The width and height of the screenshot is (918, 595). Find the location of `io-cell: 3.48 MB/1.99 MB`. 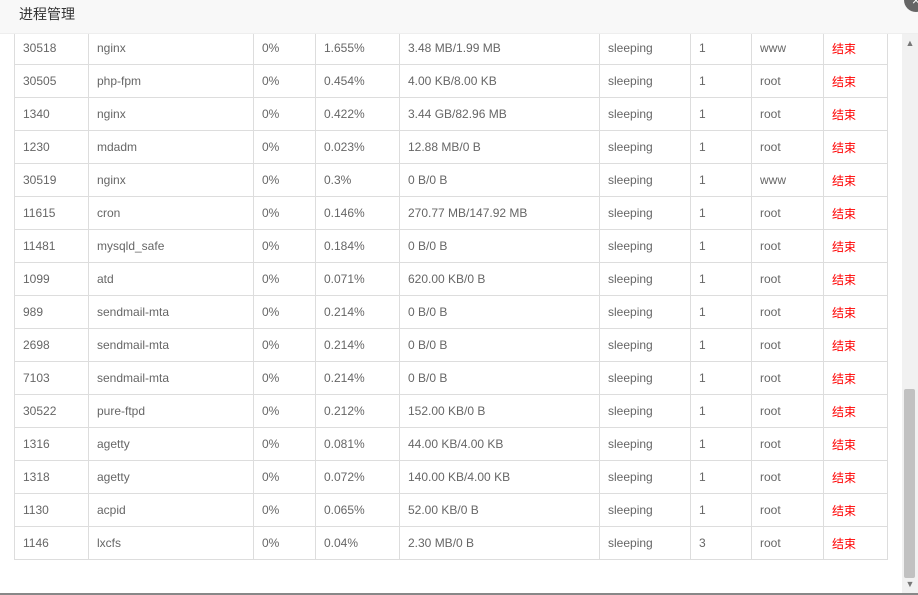

io-cell: 3.48 MB/1.99 MB is located at coordinates (499, 49).